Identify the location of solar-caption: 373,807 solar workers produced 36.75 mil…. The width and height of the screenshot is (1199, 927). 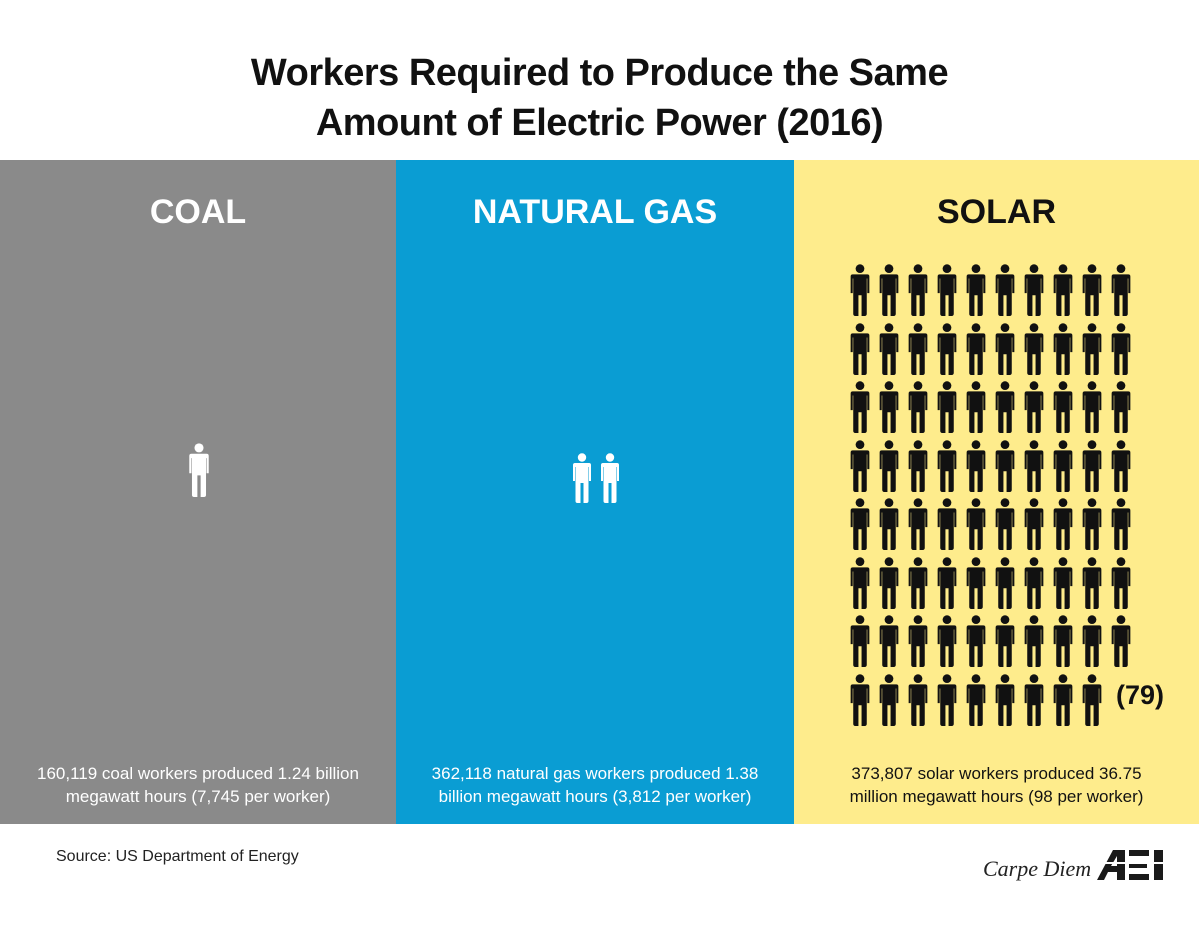
(996, 785).